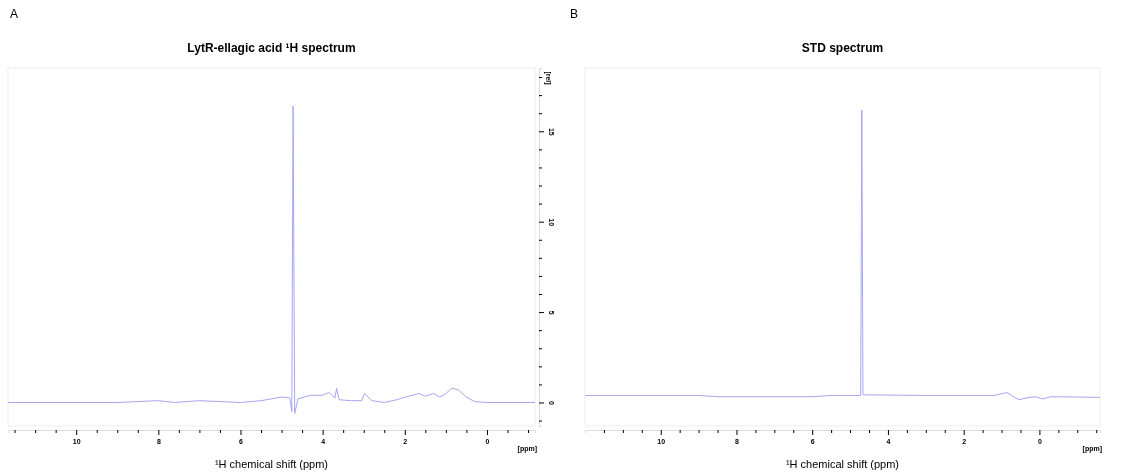  What do you see at coordinates (574, 14) in the screenshot?
I see `text: B` at bounding box center [574, 14].